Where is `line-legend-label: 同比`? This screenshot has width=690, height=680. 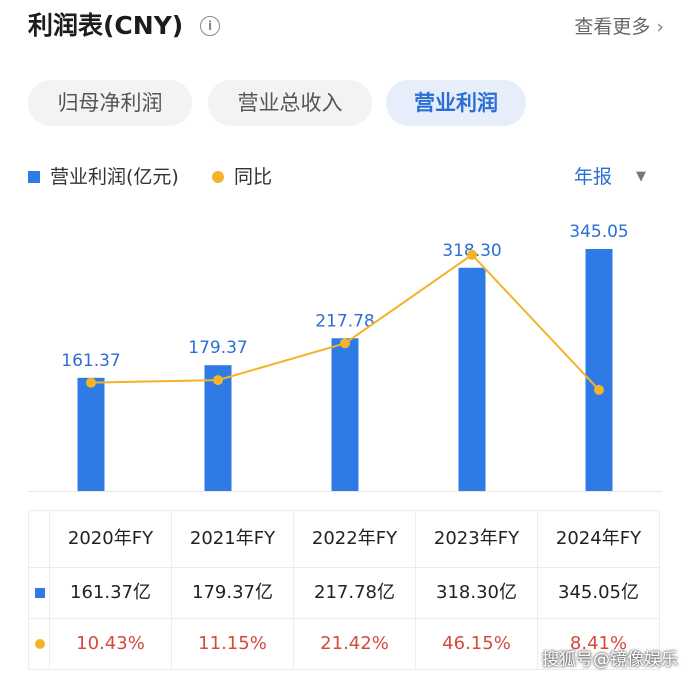 line-legend-label: 同比 is located at coordinates (253, 177).